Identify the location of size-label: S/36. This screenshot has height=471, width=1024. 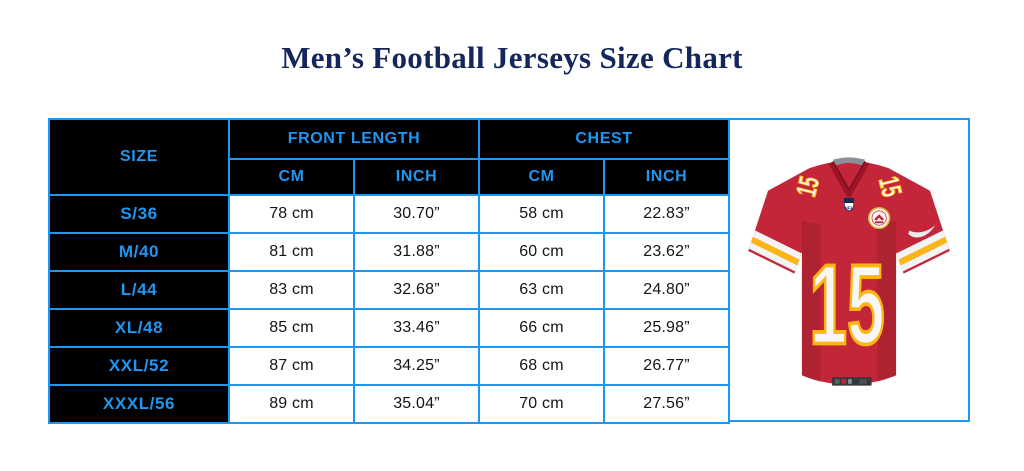
(139, 214).